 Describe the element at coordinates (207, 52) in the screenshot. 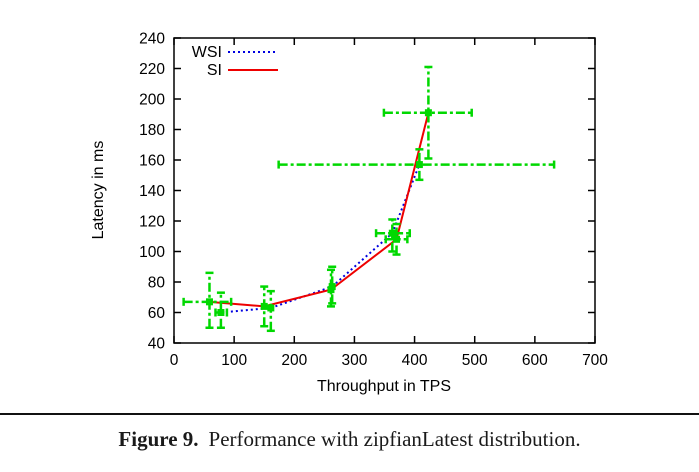

I see `legend-label-wsi: WSI` at that location.